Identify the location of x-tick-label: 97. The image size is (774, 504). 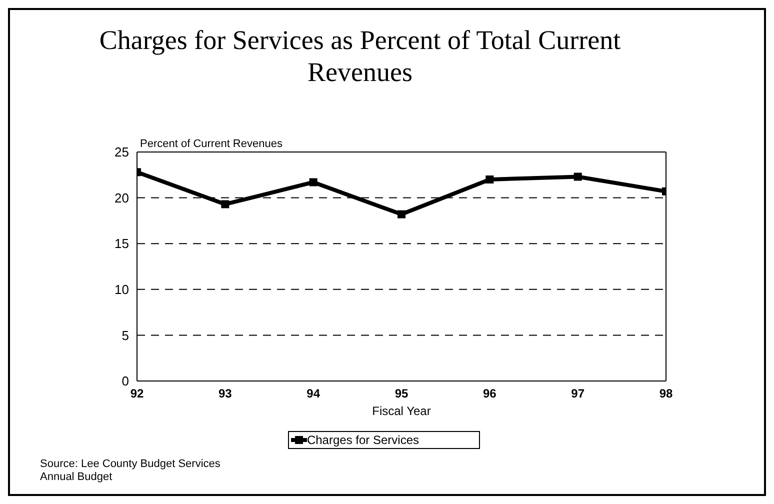
(578, 393).